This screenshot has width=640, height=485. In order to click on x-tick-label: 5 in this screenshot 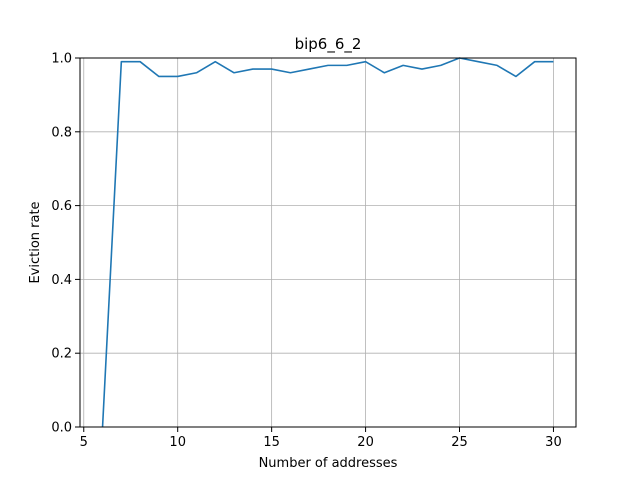, I will do `click(84, 442)`.